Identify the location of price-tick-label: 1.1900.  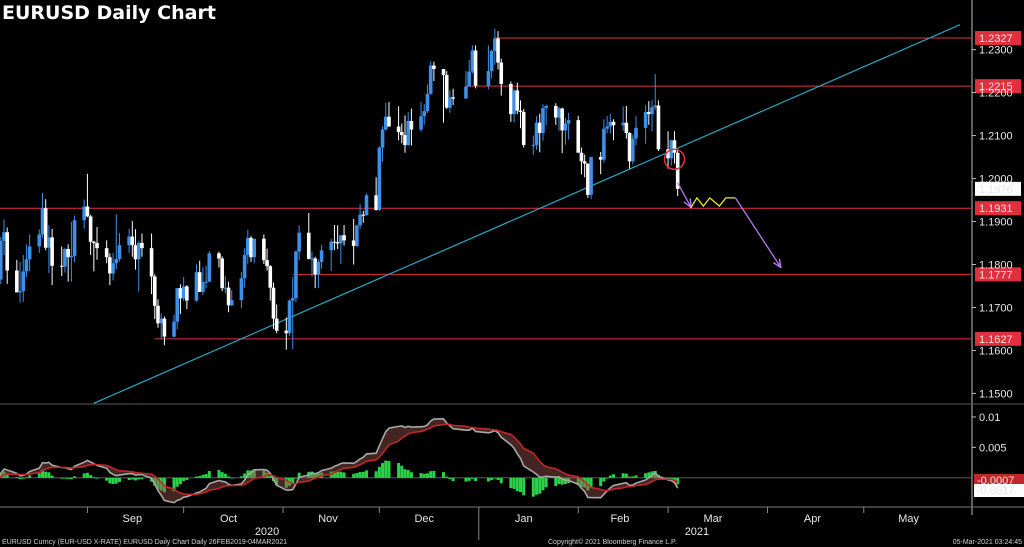
(996, 223).